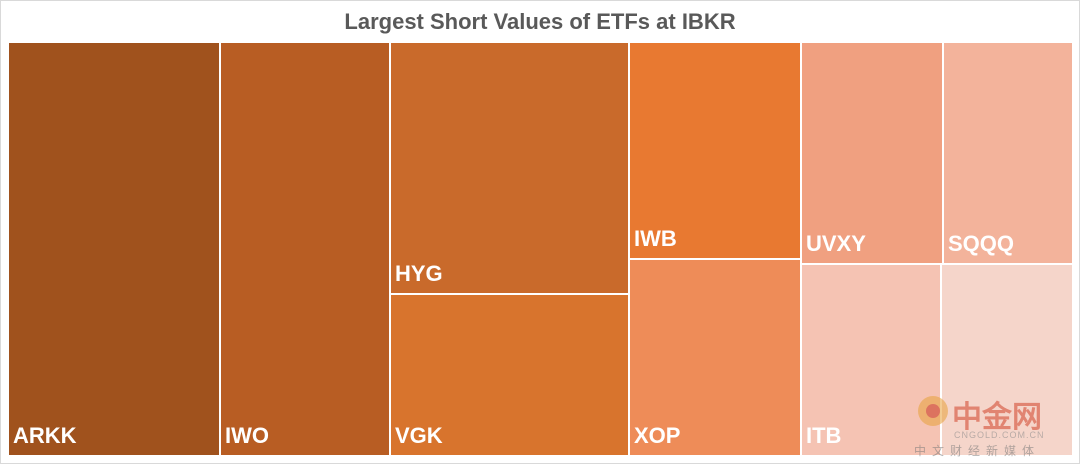 This screenshot has width=1080, height=464. I want to click on treemap-tile-sqqq: SQQQ, so click(1008, 153).